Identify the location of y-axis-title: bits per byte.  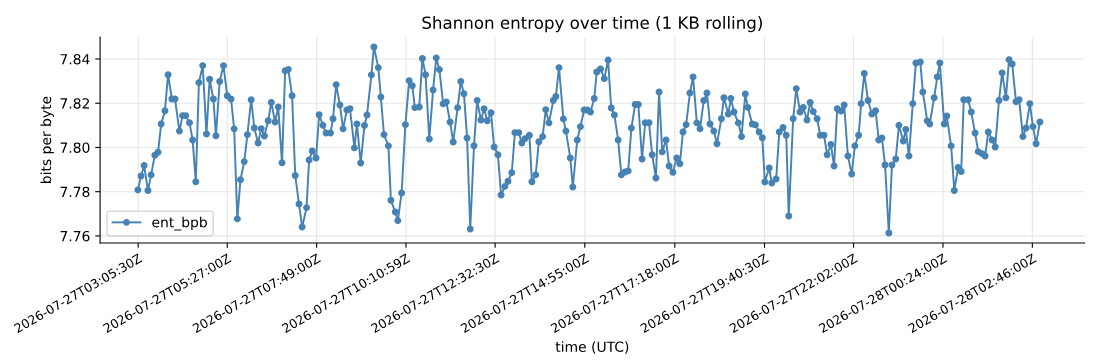
(47, 139).